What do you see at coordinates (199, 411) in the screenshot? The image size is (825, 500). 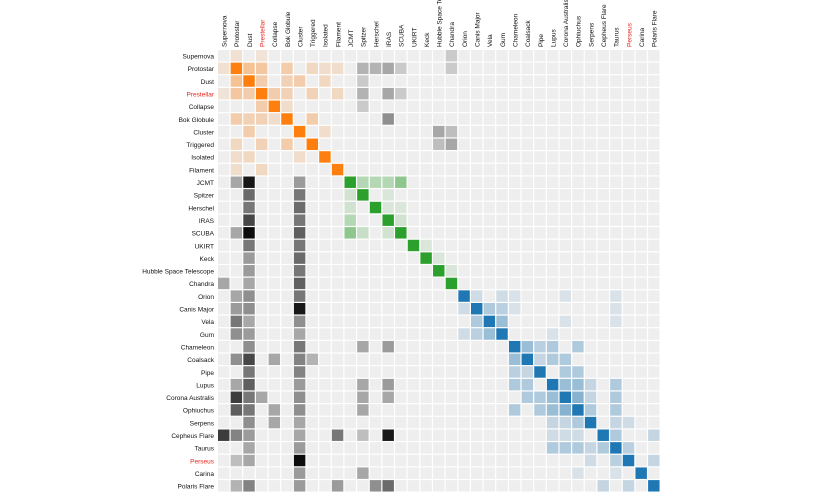 I see `row-label: Ophiuchus` at bounding box center [199, 411].